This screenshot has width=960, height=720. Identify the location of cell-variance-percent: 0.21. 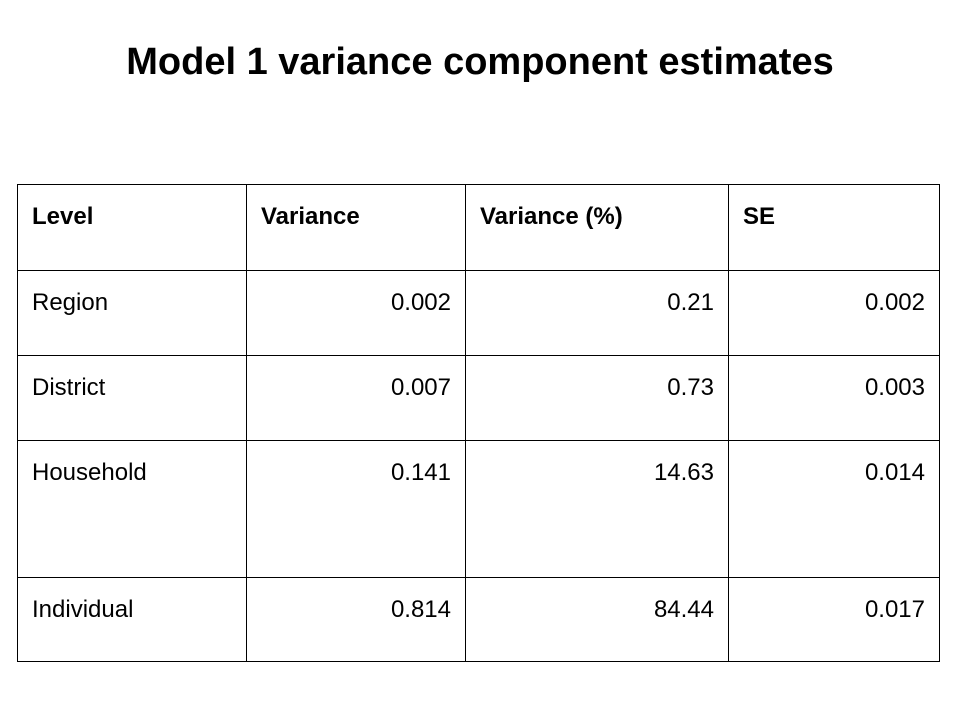
(597, 313).